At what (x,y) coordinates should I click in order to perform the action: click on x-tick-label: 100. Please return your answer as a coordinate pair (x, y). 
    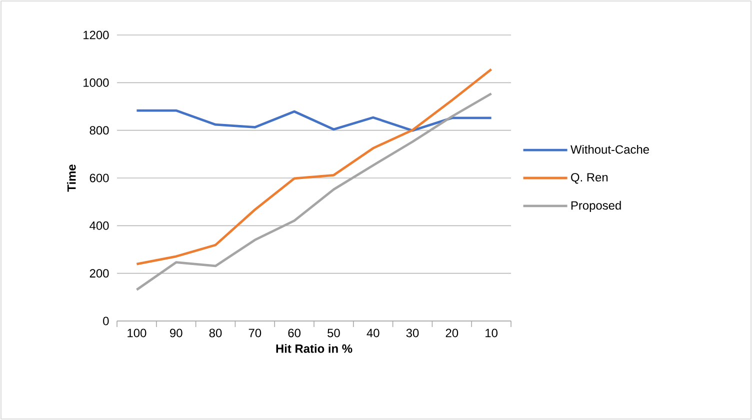
    Looking at the image, I should click on (137, 333).